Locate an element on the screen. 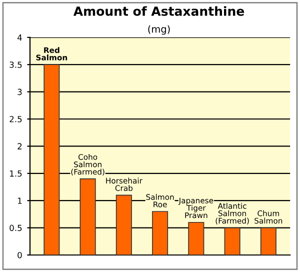 This screenshot has width=300, height=272. y-tick-label: 2.5 is located at coordinates (16, 119).